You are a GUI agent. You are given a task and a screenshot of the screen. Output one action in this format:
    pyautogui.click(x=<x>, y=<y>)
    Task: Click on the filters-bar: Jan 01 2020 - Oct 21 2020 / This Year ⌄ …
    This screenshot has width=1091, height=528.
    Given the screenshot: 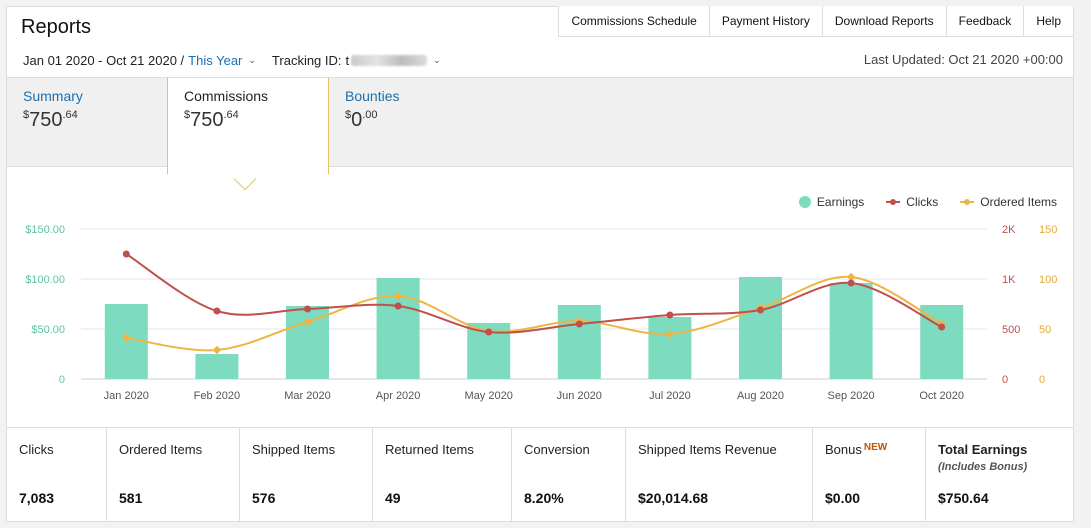 What is the action you would take?
    pyautogui.click(x=232, y=60)
    